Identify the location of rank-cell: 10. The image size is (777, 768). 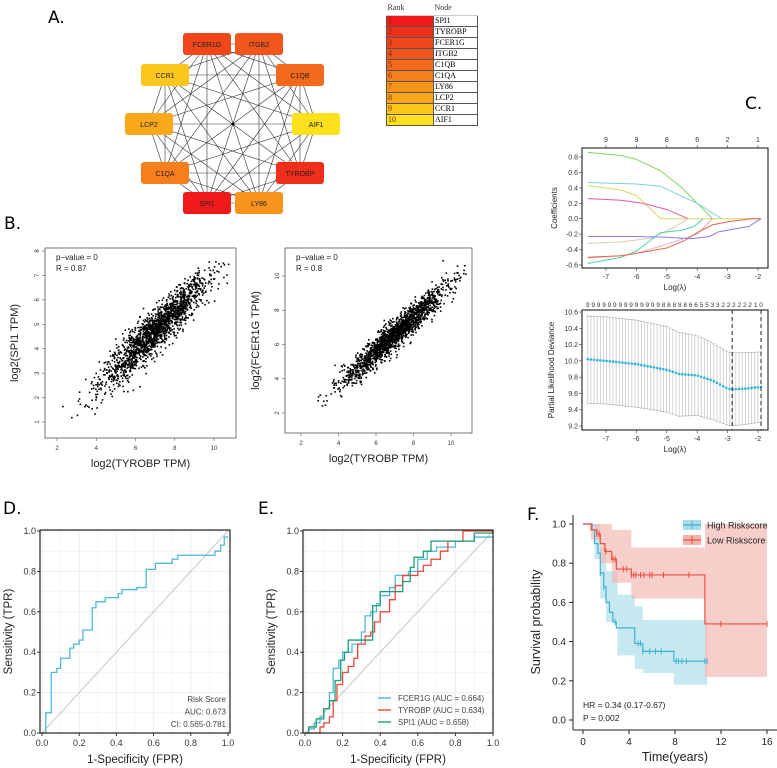
(410, 120).